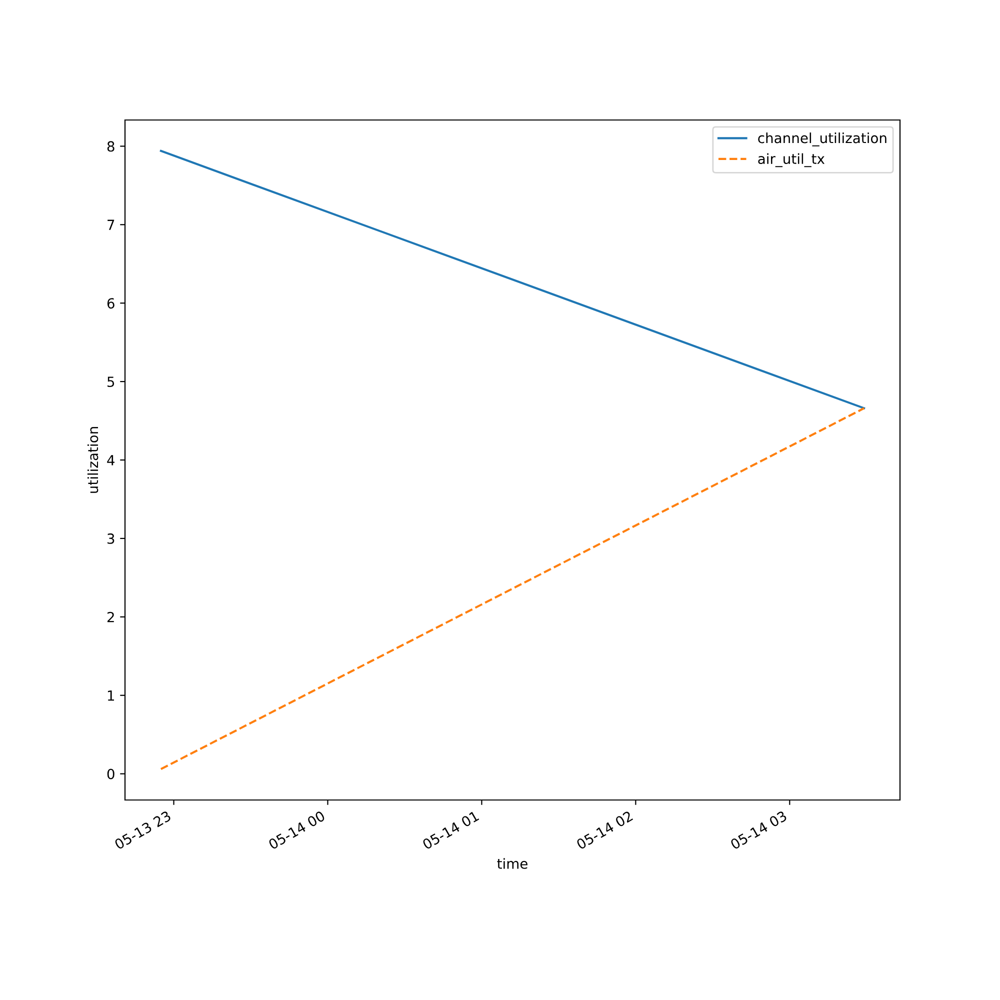 The width and height of the screenshot is (1000, 1000). I want to click on x-axis-title: time, so click(512, 863).